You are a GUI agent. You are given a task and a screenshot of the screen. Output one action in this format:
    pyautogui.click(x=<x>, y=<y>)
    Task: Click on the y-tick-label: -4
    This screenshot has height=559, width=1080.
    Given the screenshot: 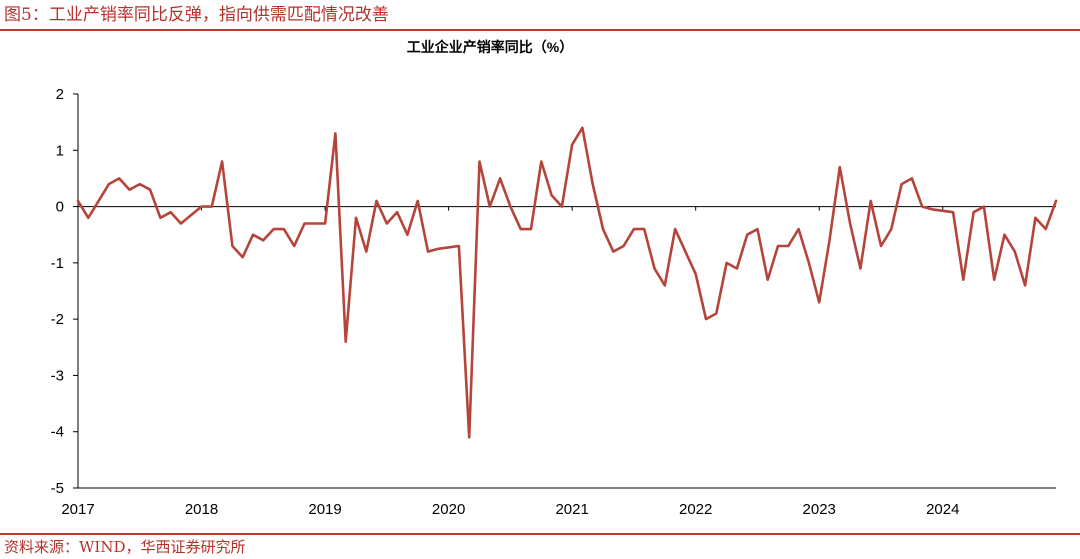 What is the action you would take?
    pyautogui.click(x=57, y=432)
    